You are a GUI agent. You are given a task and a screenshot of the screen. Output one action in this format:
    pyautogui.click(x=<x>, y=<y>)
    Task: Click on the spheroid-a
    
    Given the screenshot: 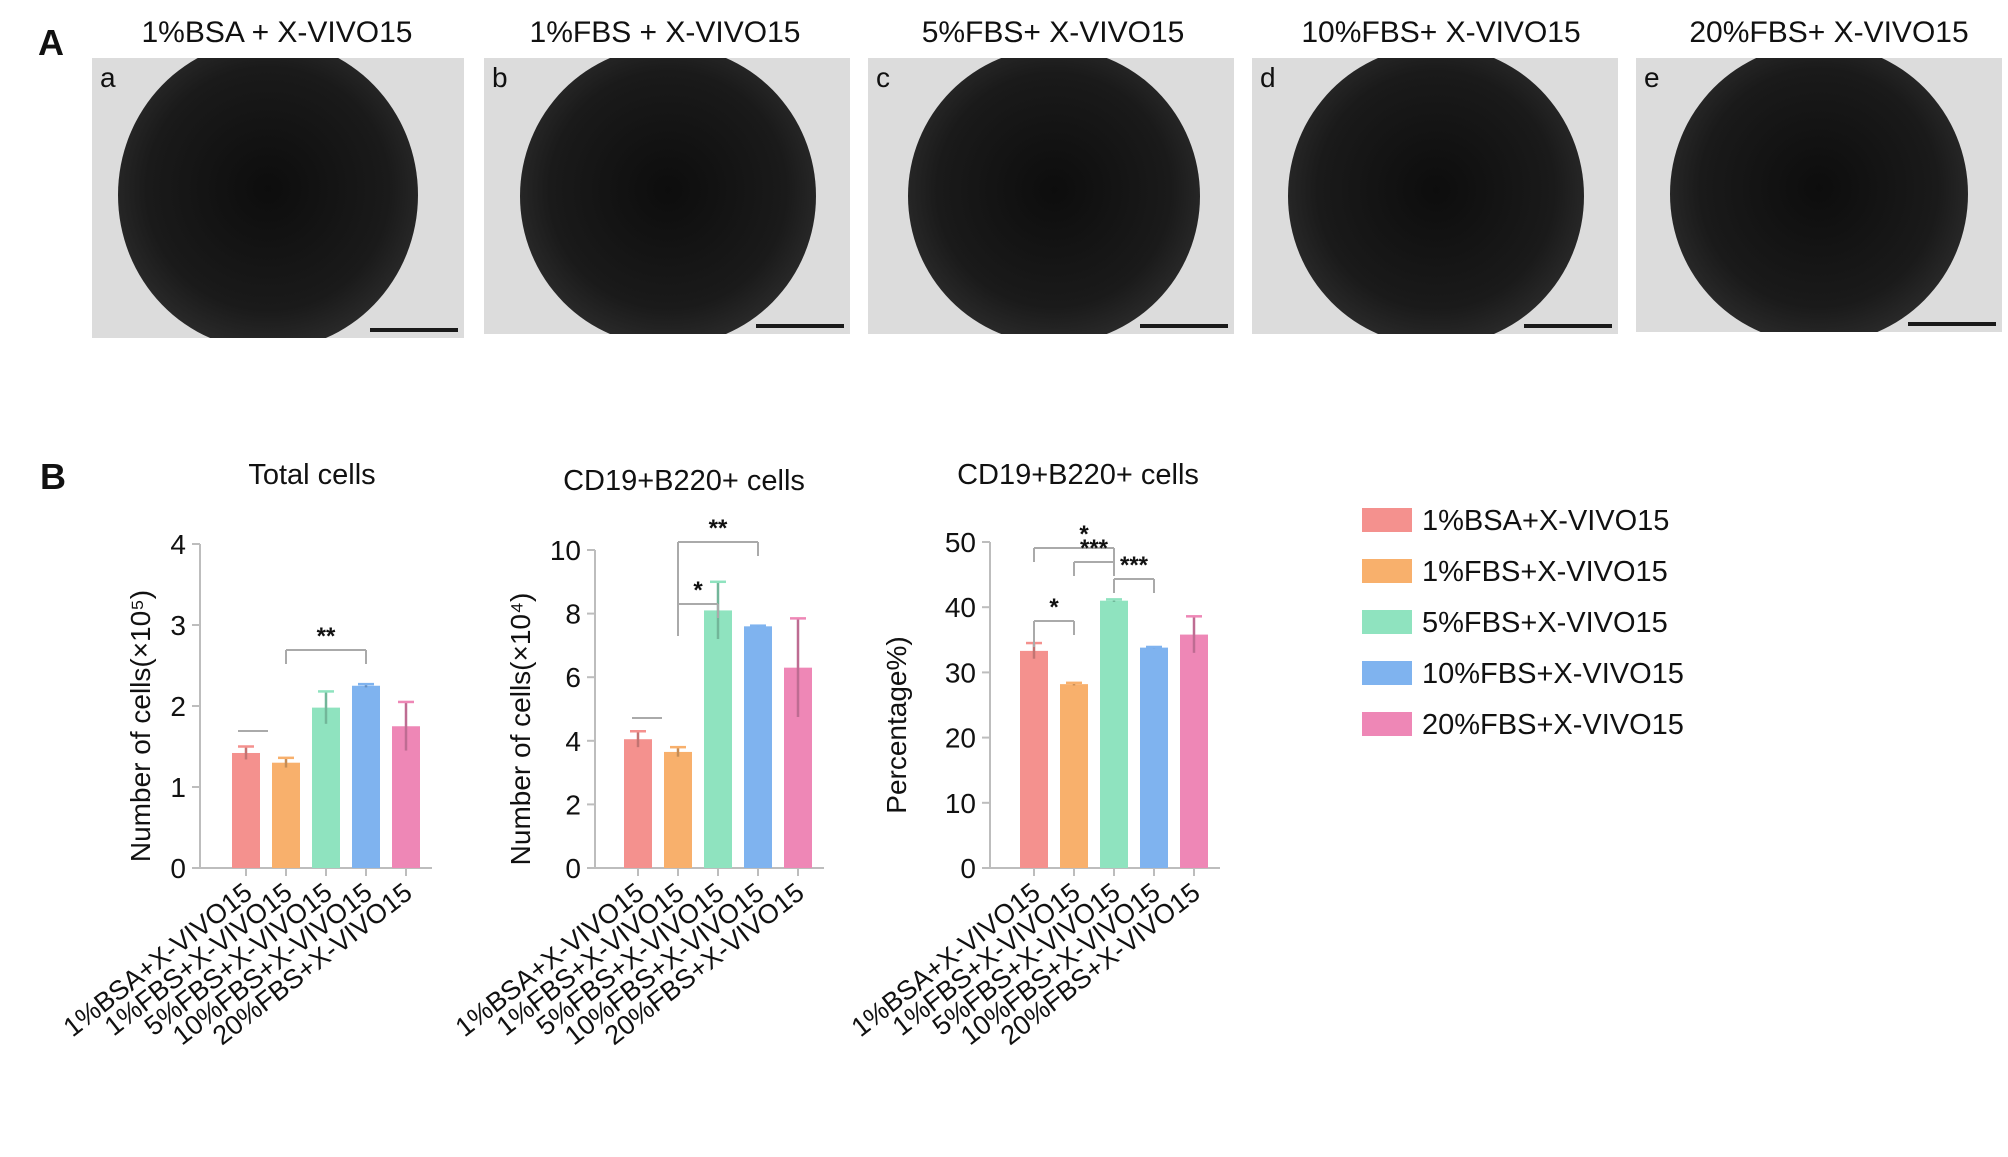 What is the action you would take?
    pyautogui.click(x=268, y=198)
    